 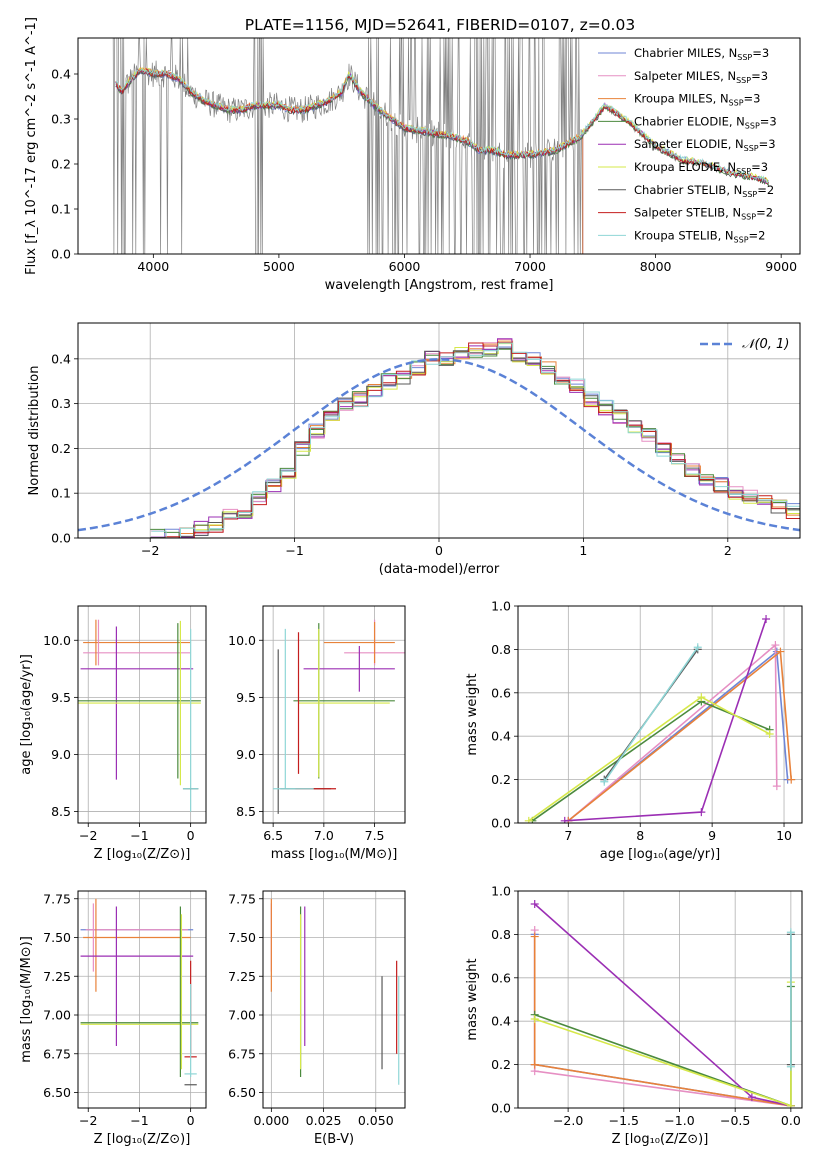 What do you see at coordinates (271, 1120) in the screenshot?
I see `x-tick-label: 0.000` at bounding box center [271, 1120].